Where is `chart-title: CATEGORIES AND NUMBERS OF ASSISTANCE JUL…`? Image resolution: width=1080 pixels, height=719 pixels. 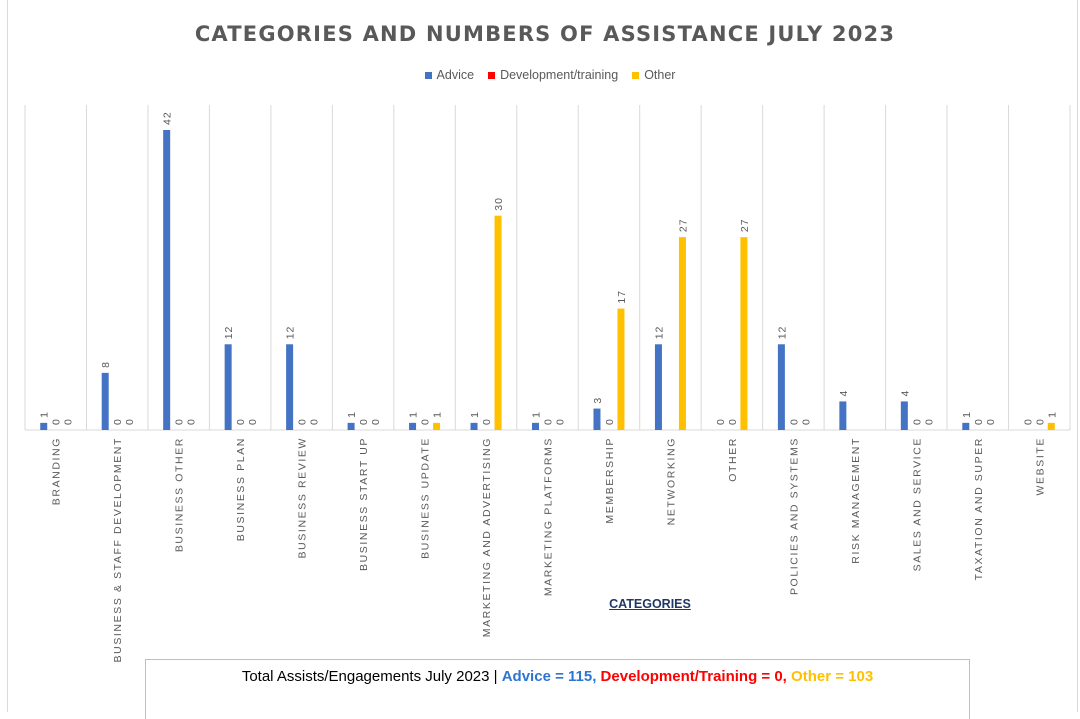
chart-title: CATEGORIES AND NUMBERS OF ASSISTANCE JUL… is located at coordinates (545, 34).